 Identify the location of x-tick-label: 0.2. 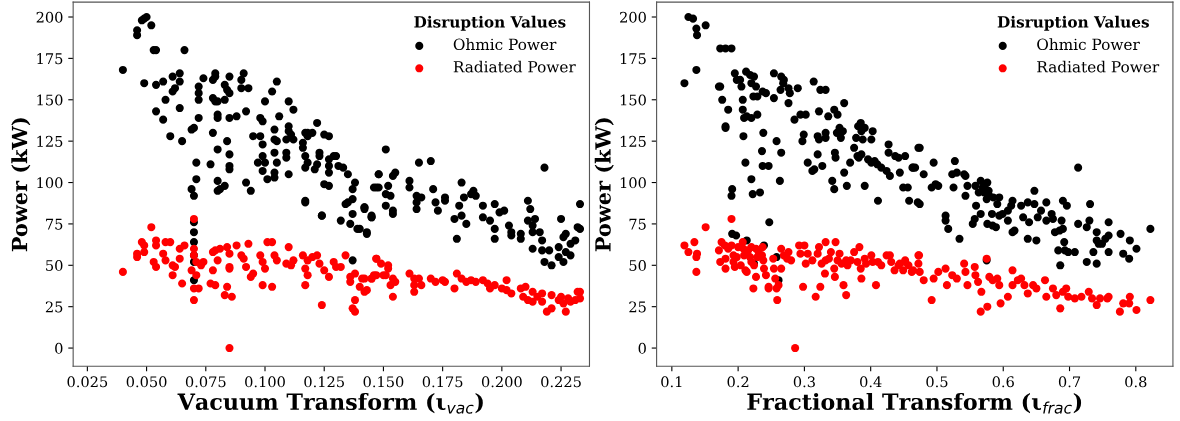
(738, 382).